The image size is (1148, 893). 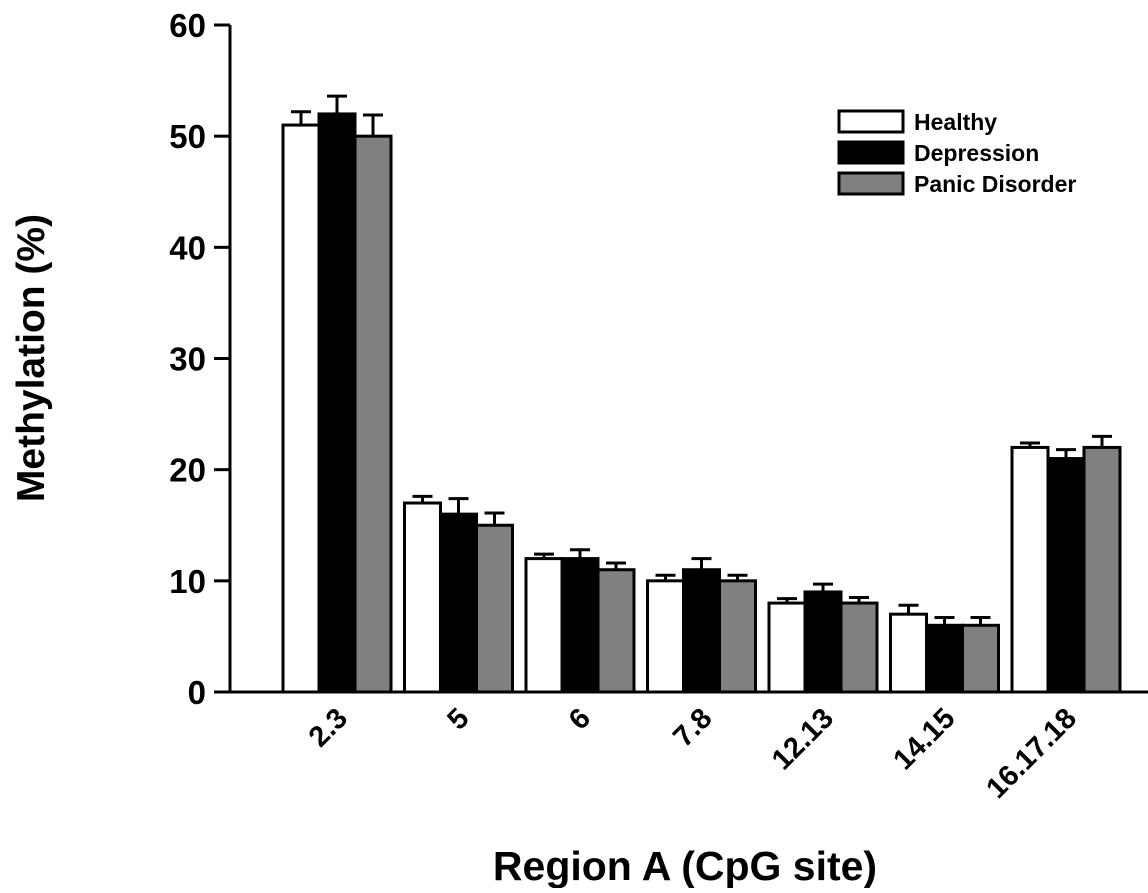 I want to click on x-tick-label: 7.8, so click(x=692, y=727).